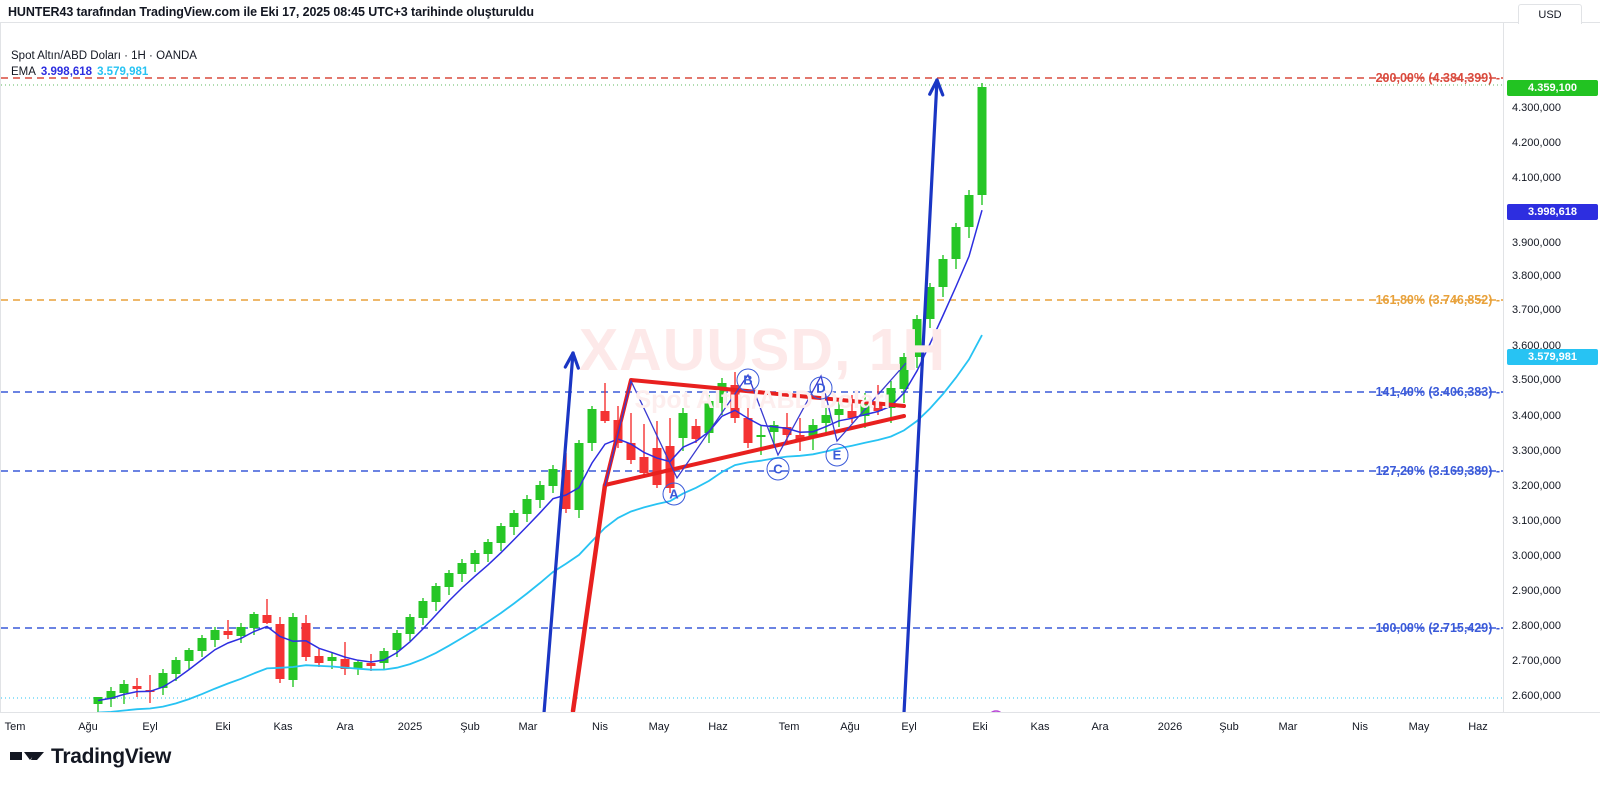 This screenshot has width=1600, height=799. What do you see at coordinates (821, 388) in the screenshot?
I see `wave-label-d: D` at bounding box center [821, 388].